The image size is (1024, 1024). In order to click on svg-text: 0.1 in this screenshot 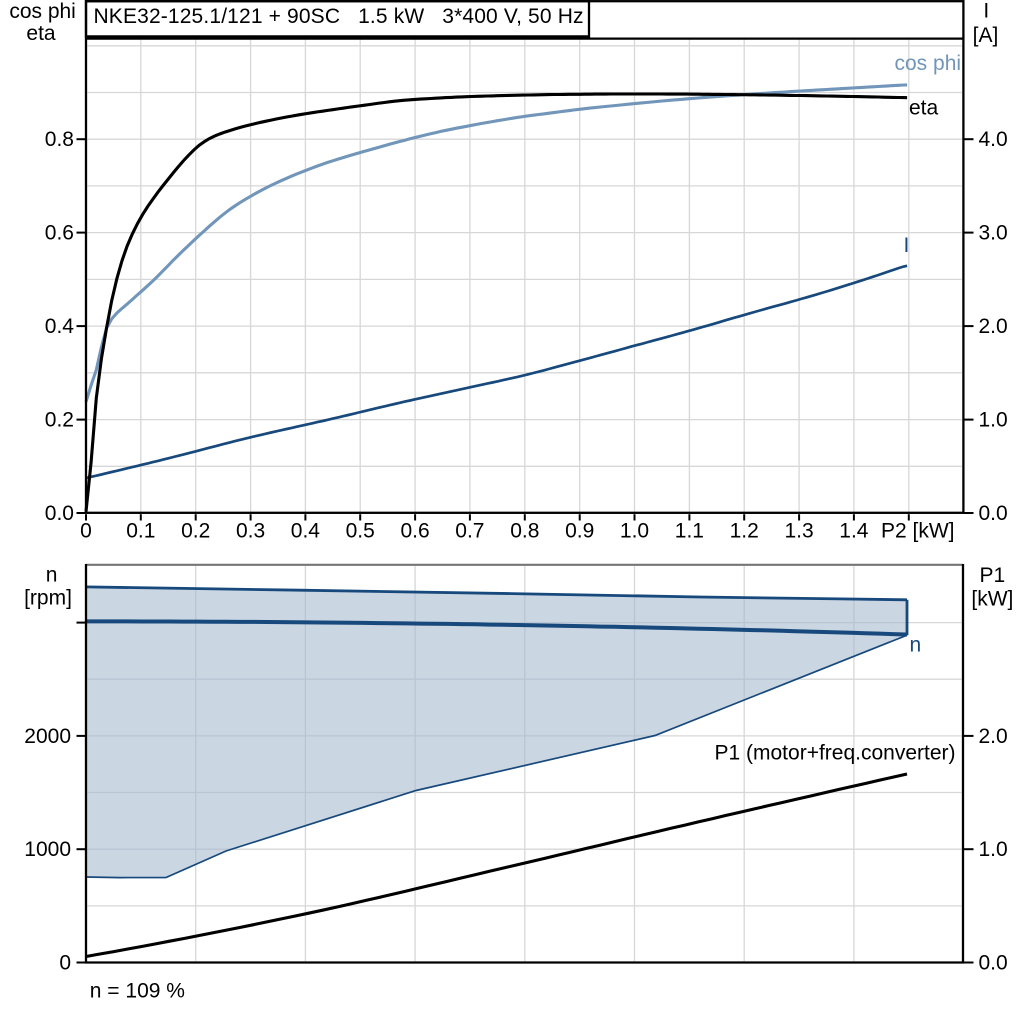, I will do `click(140, 531)`.